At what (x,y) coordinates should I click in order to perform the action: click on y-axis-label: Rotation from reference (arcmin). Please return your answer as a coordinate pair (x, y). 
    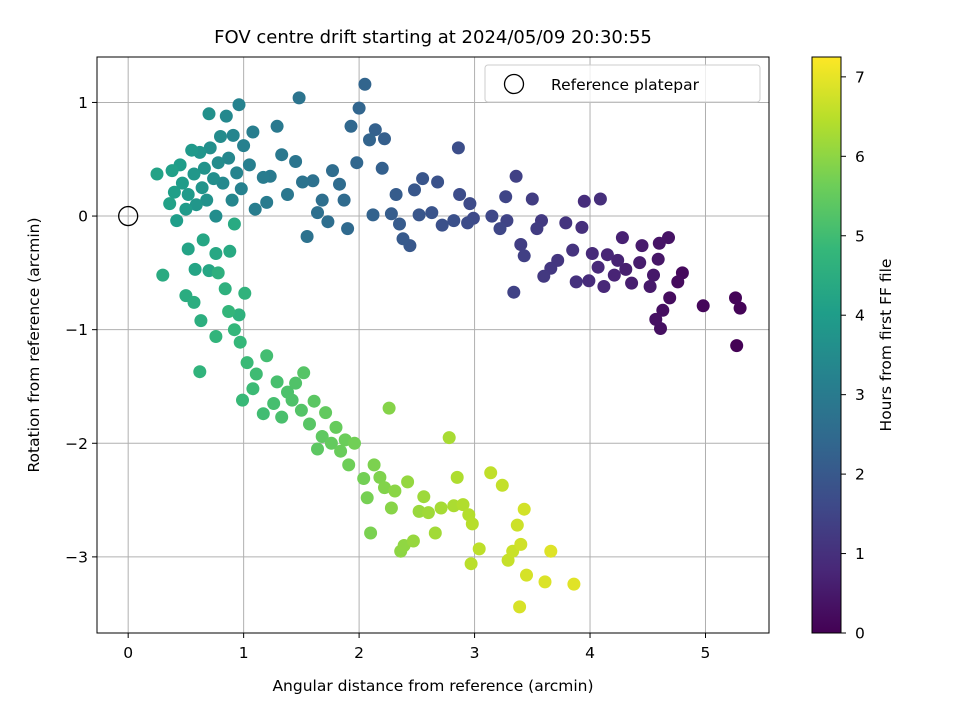
    Looking at the image, I should click on (34, 344).